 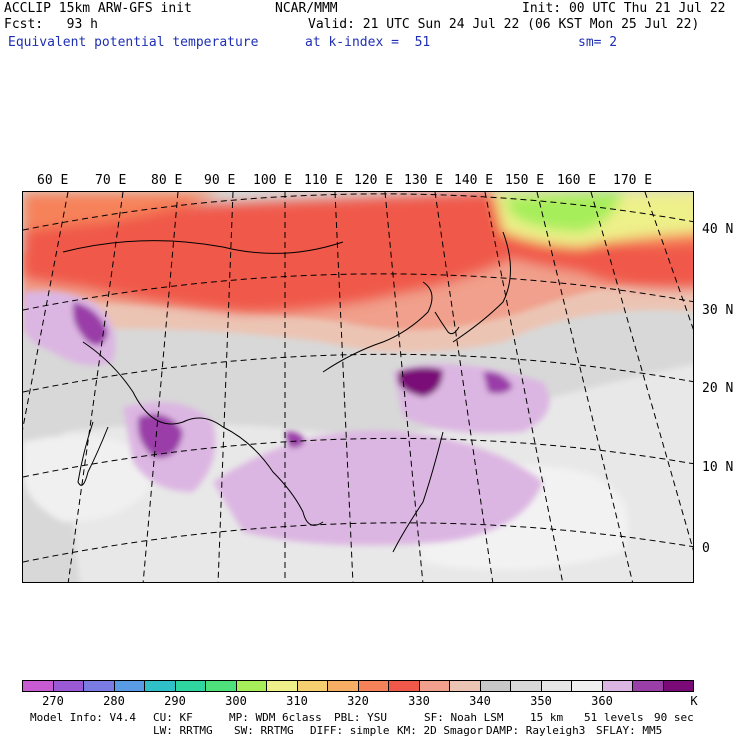 What do you see at coordinates (629, 730) in the screenshot?
I see `footer-item: SFLAY: MM5` at bounding box center [629, 730].